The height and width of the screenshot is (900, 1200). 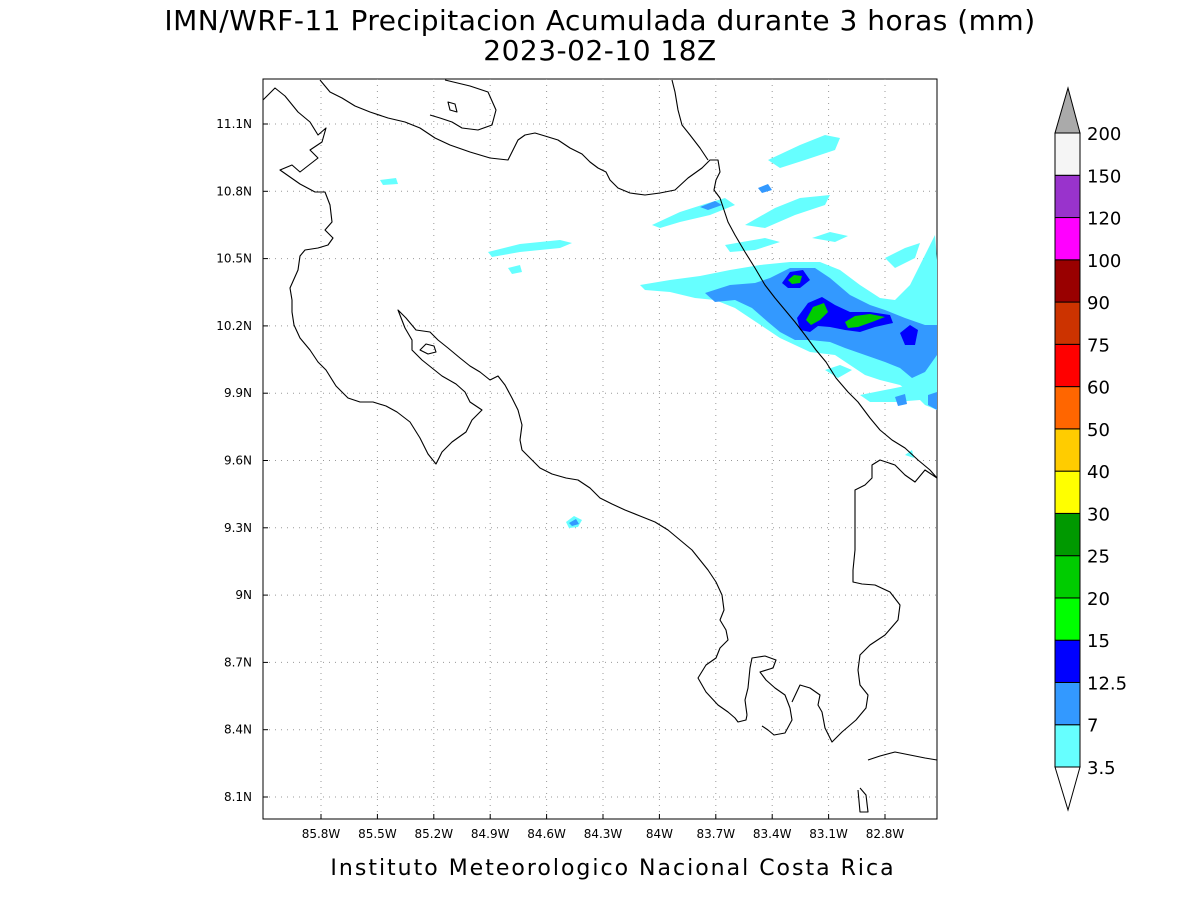 I want to click on lon-tick-label: 85.5W, so click(x=377, y=834).